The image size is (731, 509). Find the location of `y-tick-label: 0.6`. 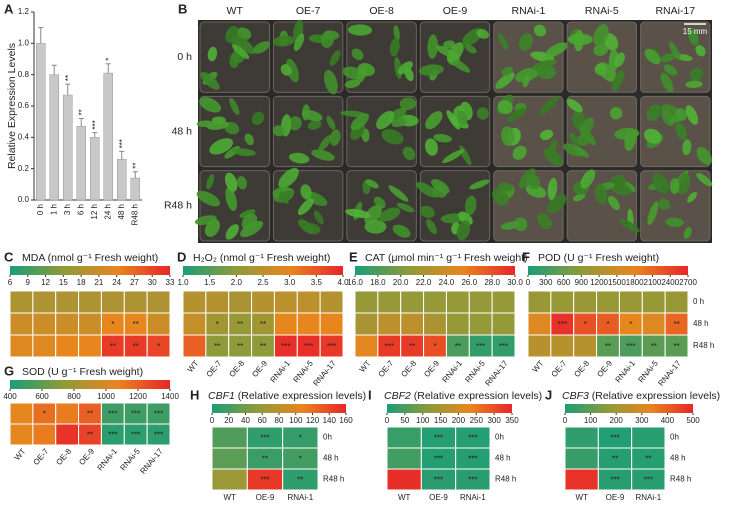

y-tick-label: 0.6 is located at coordinates (24, 105).